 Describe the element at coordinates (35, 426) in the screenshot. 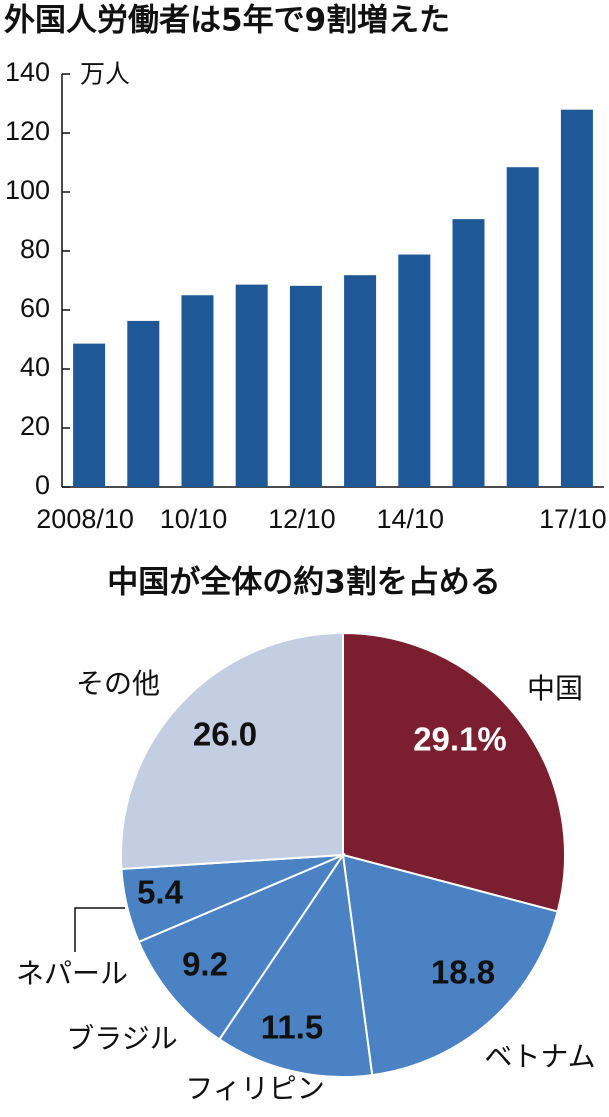

I see `y-tick-label: 20` at that location.